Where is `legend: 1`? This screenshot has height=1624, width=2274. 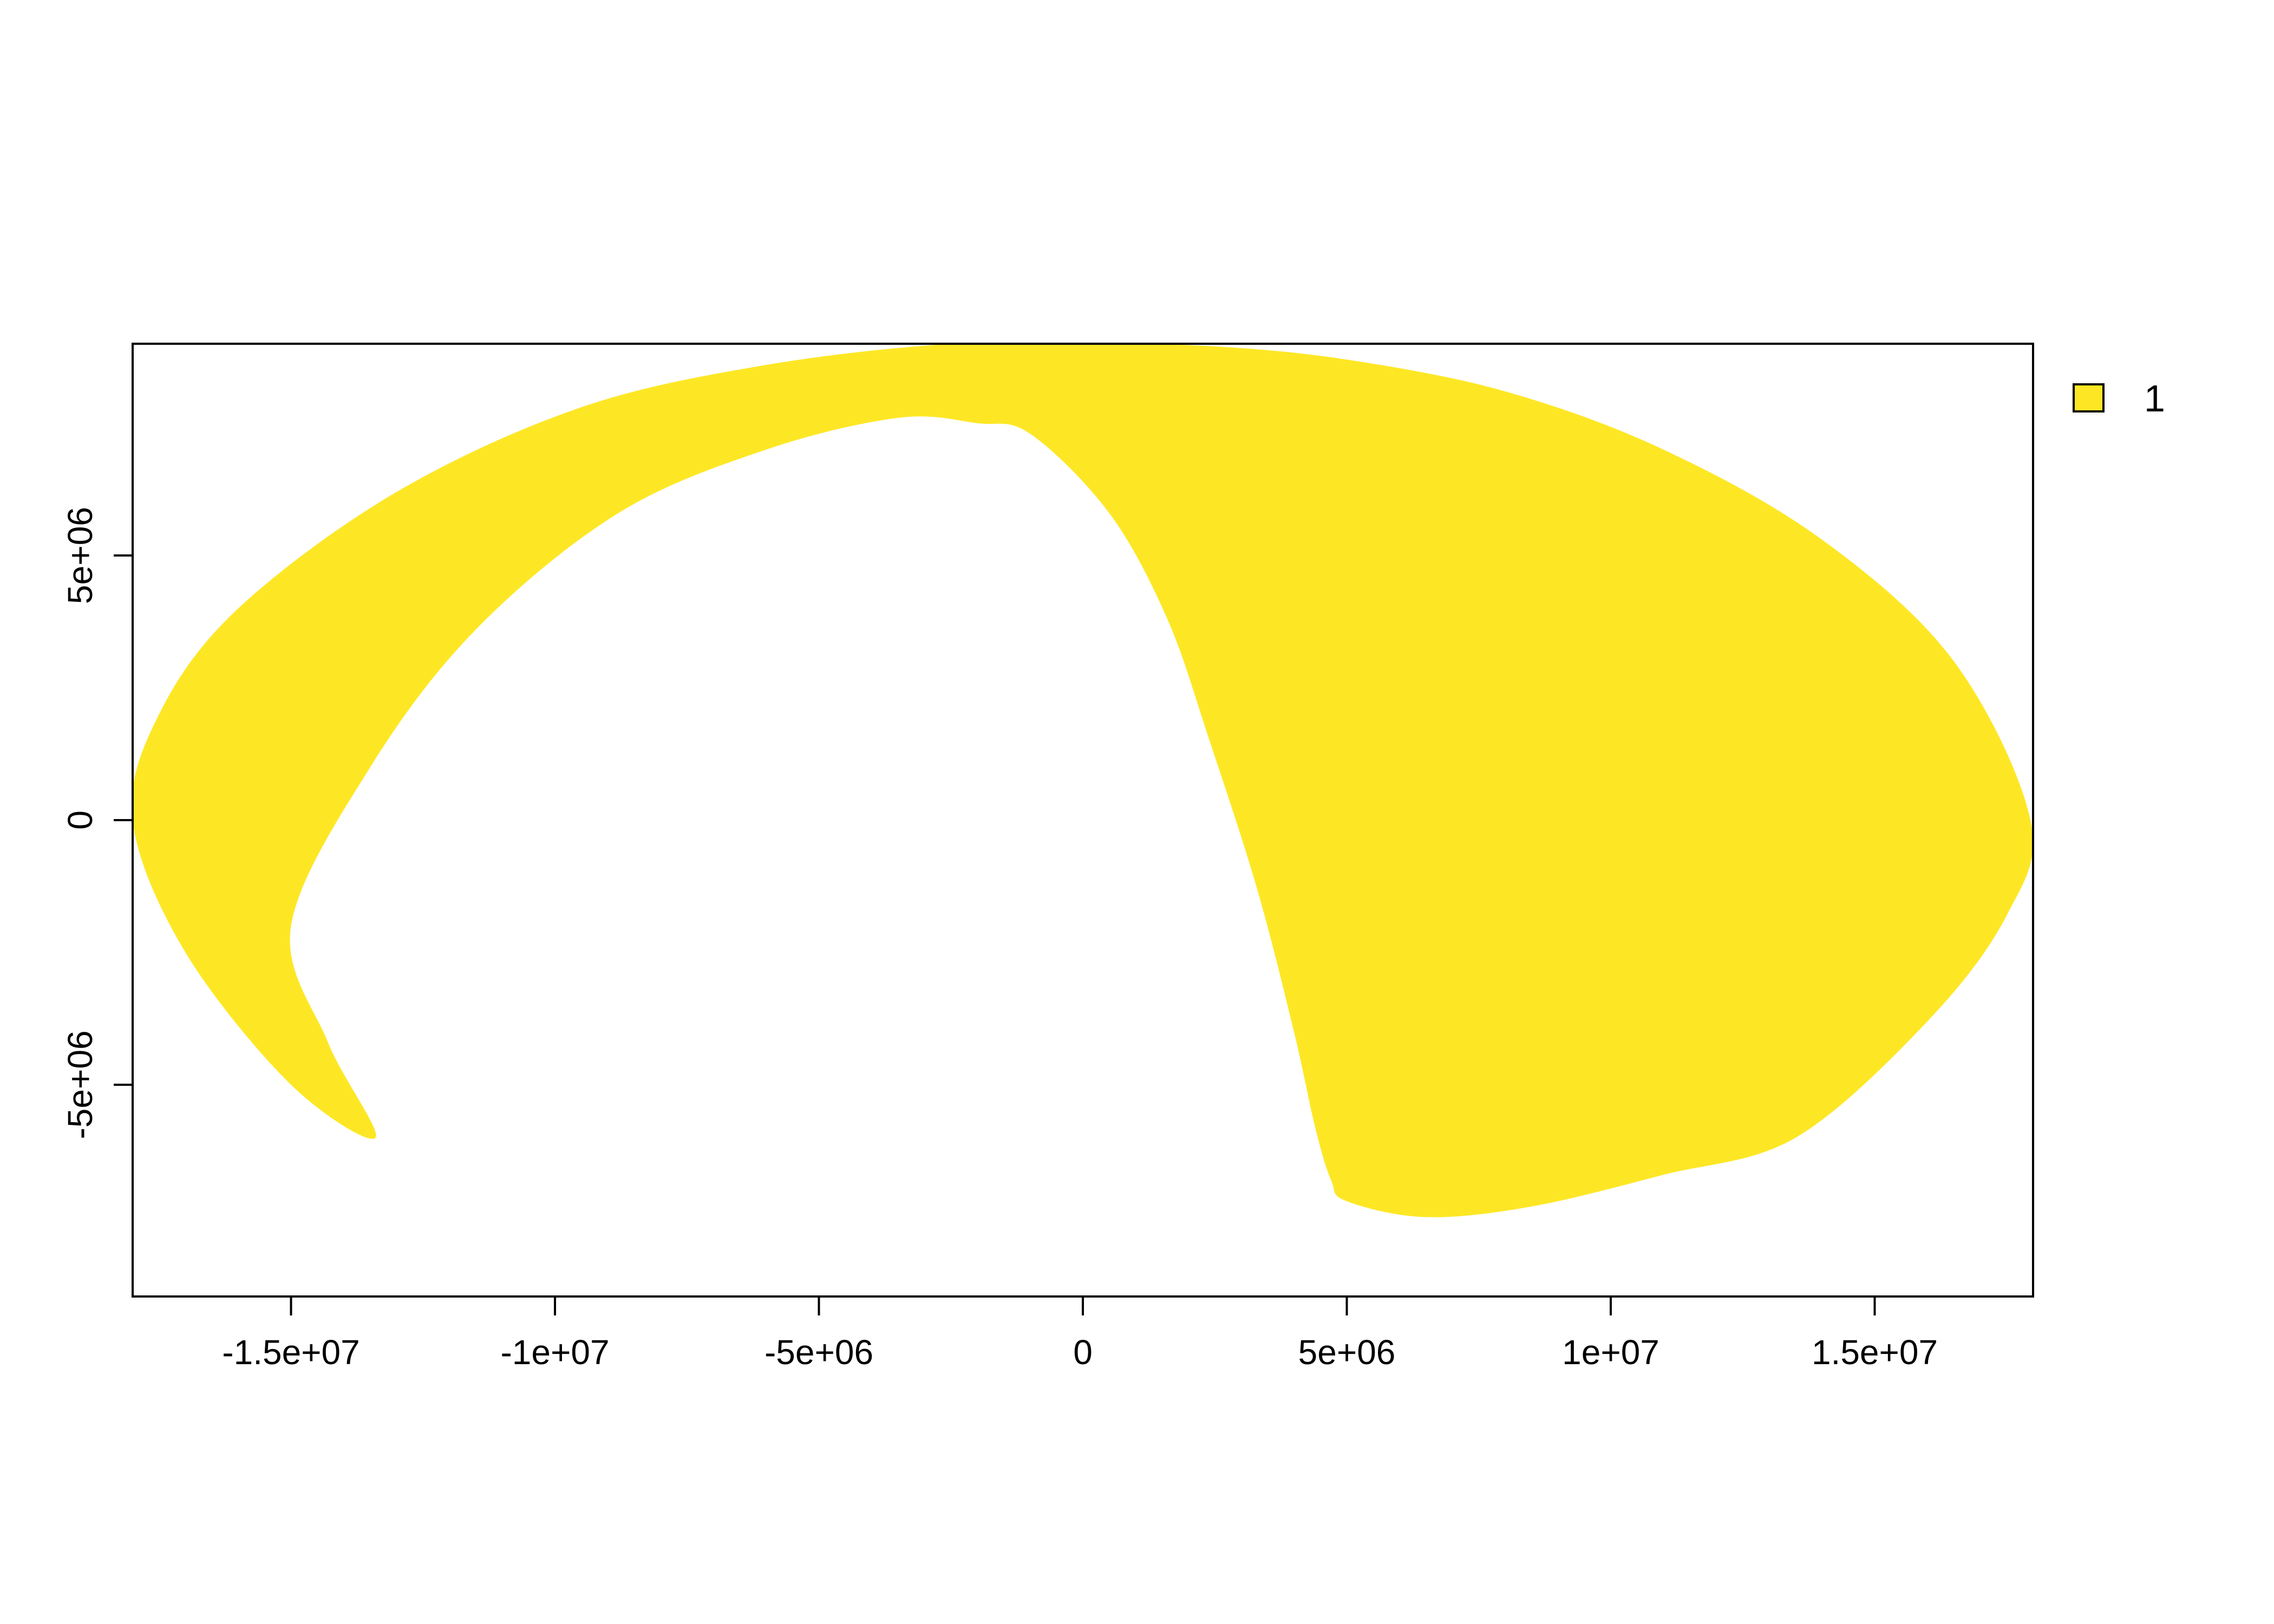
legend: 1 is located at coordinates (2119, 398).